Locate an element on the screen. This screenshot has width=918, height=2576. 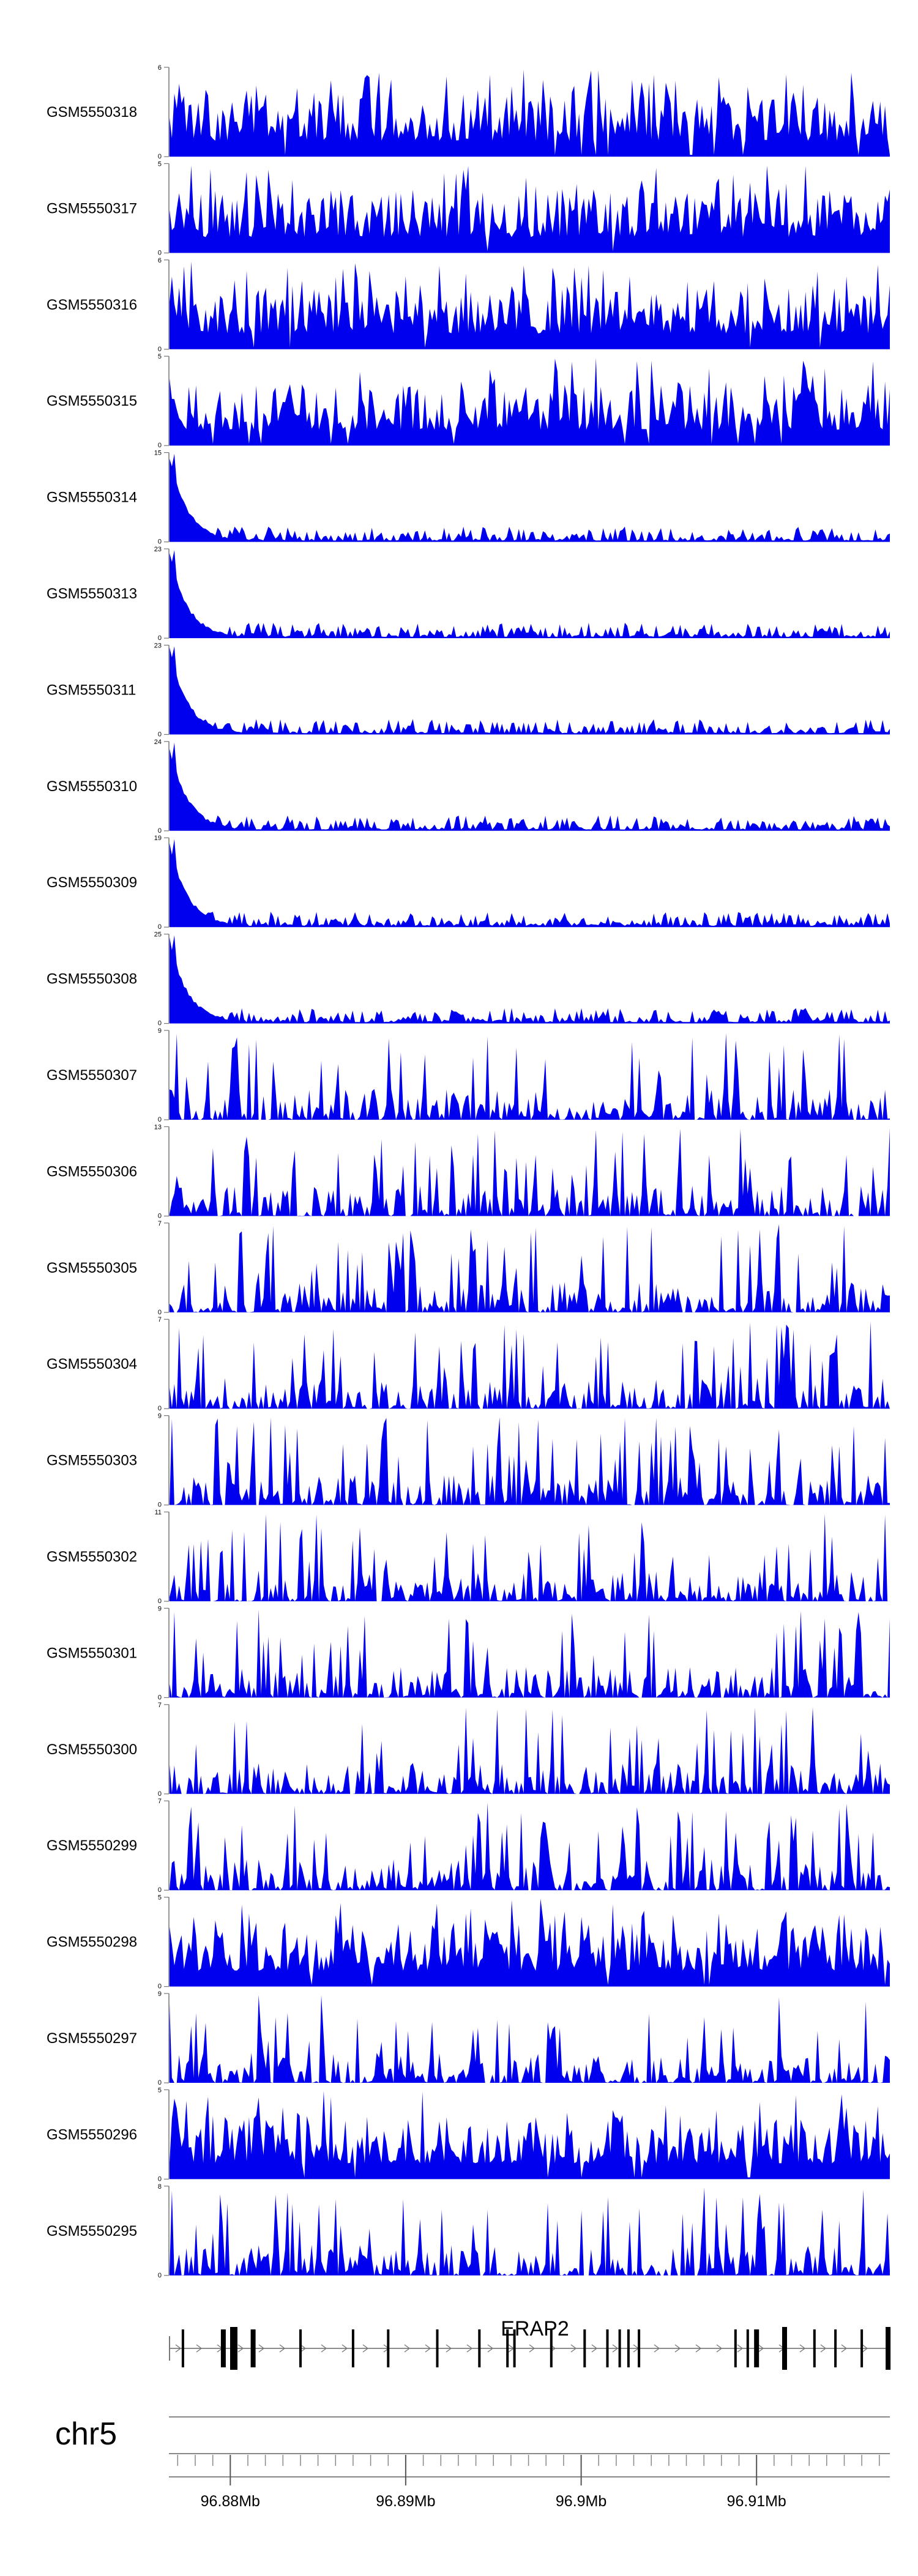
track-ymax-label: 11 is located at coordinates (158, 1513).